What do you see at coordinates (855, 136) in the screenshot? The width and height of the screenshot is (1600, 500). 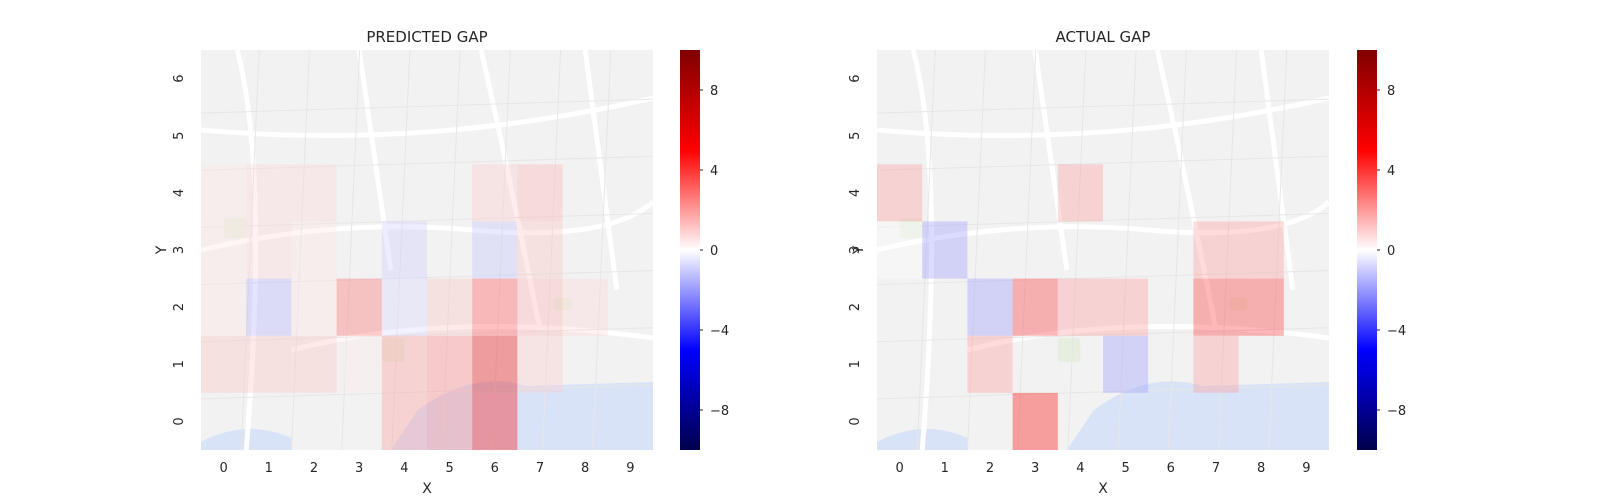 I see `y-tick-label: 5` at bounding box center [855, 136].